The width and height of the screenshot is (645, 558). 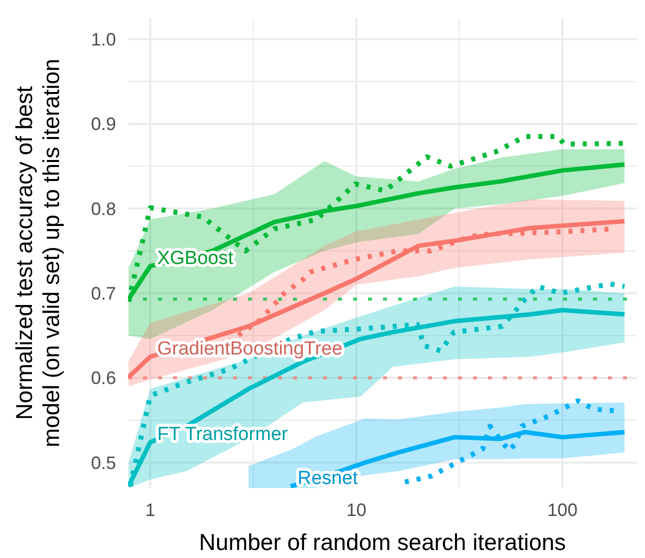 What do you see at coordinates (103, 378) in the screenshot?
I see `y-tick-label: 0.6` at bounding box center [103, 378].